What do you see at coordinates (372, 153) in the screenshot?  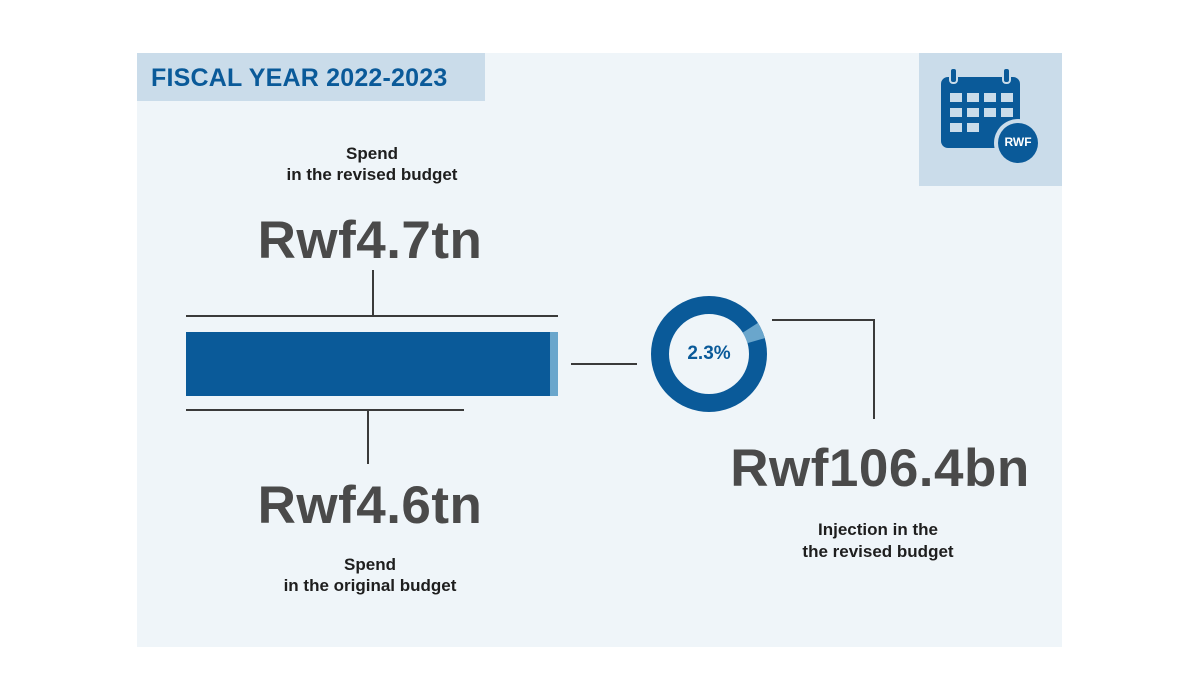 I see `revised-label-line1: Spend` at bounding box center [372, 153].